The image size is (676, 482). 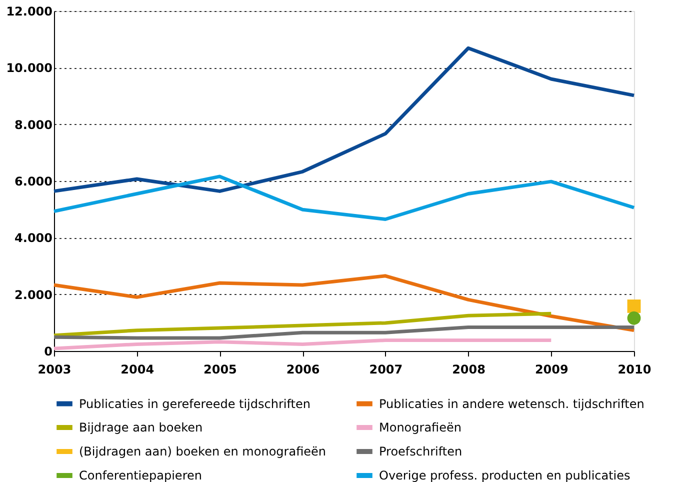 I want to click on y-tick-label: 4.000, so click(x=33, y=238).